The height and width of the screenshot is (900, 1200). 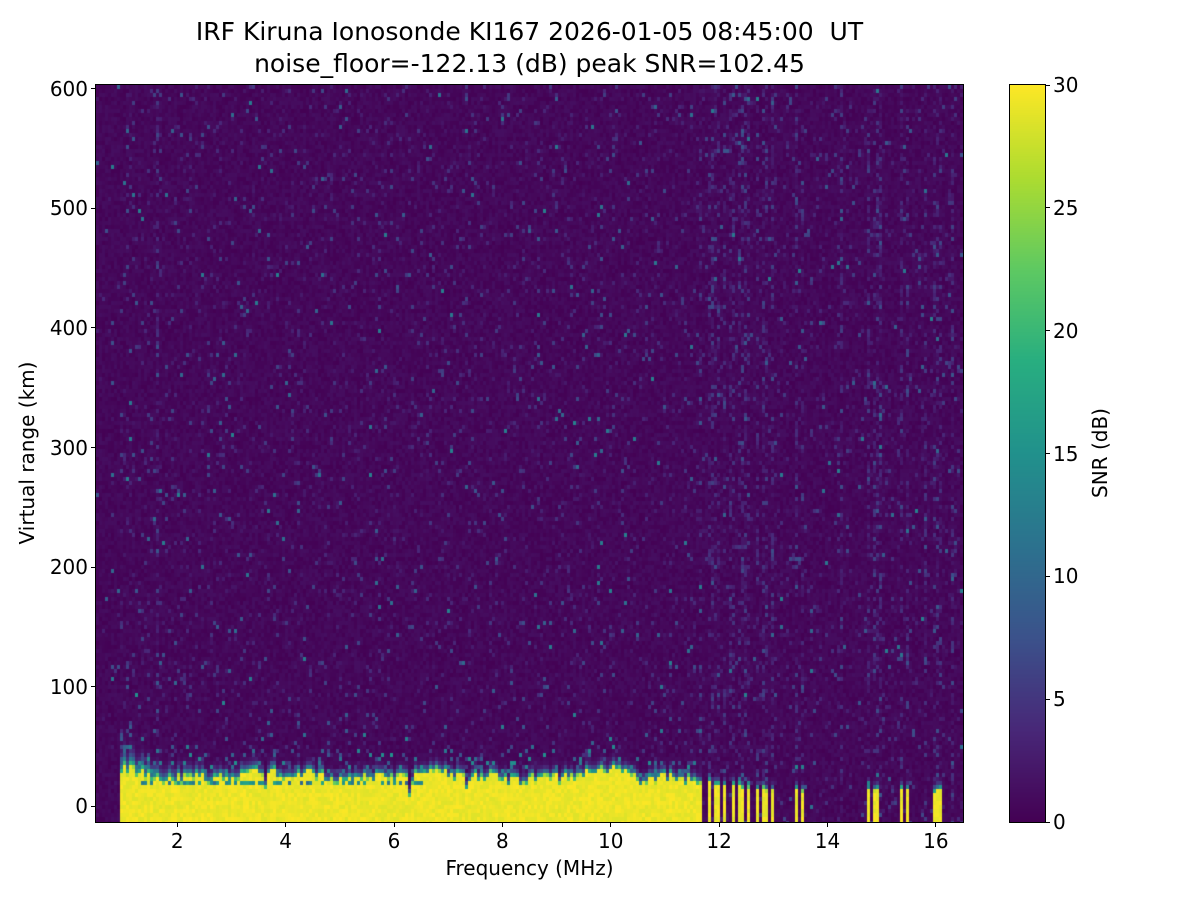 I want to click on y-tick-label: 200, so click(x=68, y=567).